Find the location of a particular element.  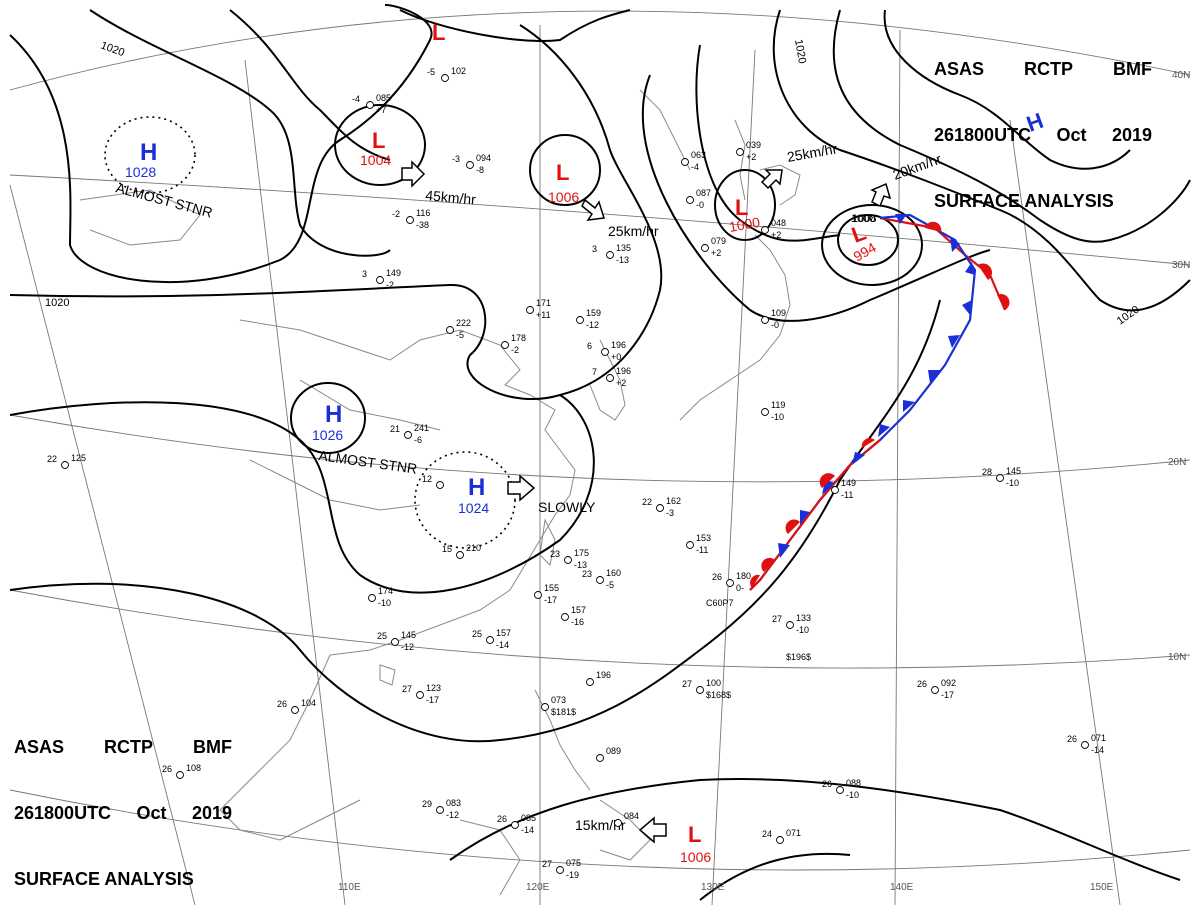

isobar-label: 1008 is located at coordinates (864, 219).